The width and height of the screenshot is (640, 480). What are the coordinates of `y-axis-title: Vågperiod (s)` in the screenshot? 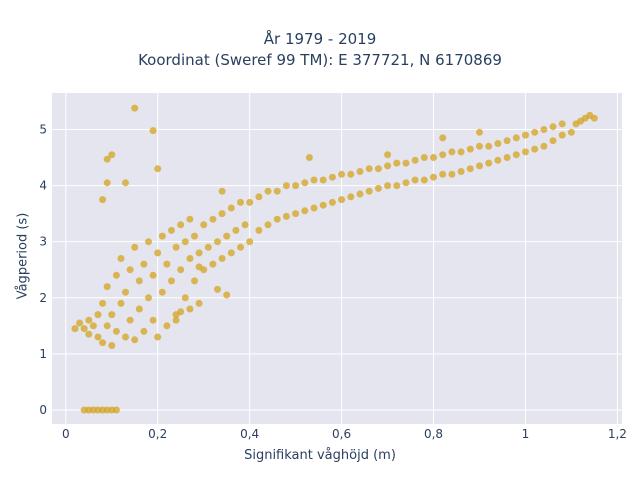 It's located at (23, 256).